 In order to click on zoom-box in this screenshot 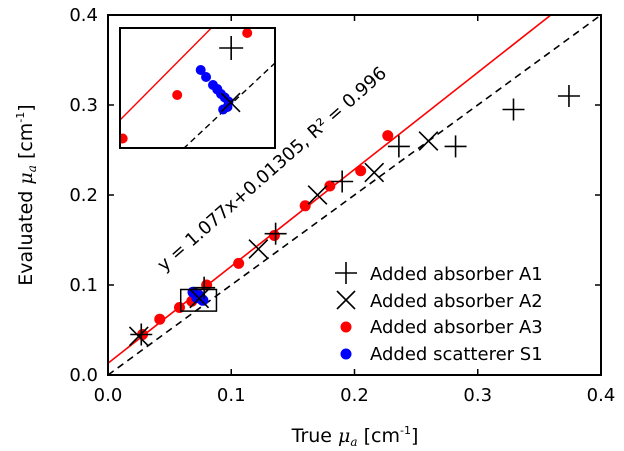, I will do `click(198, 300)`.